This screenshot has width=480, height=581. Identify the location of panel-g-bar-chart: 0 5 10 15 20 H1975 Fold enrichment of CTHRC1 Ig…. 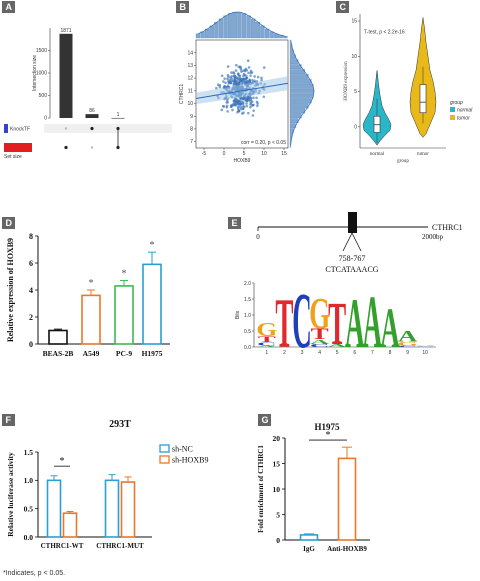
(313, 487).